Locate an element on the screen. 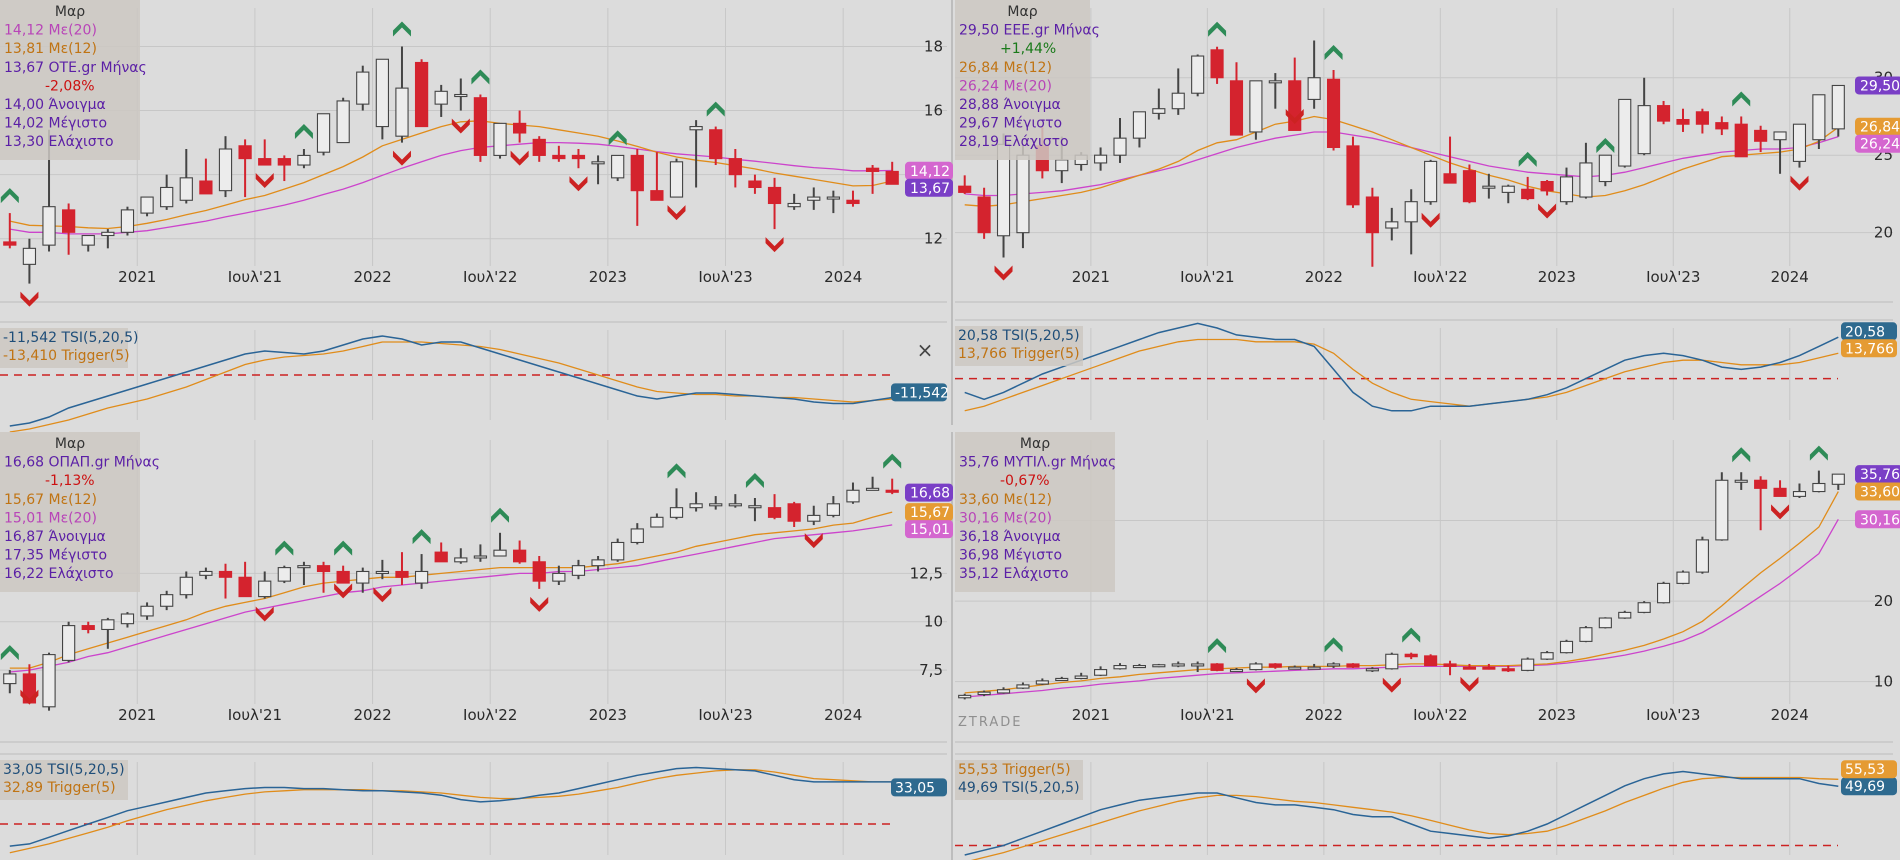 The height and width of the screenshot is (860, 1900). close-icon: × is located at coordinates (925, 350).